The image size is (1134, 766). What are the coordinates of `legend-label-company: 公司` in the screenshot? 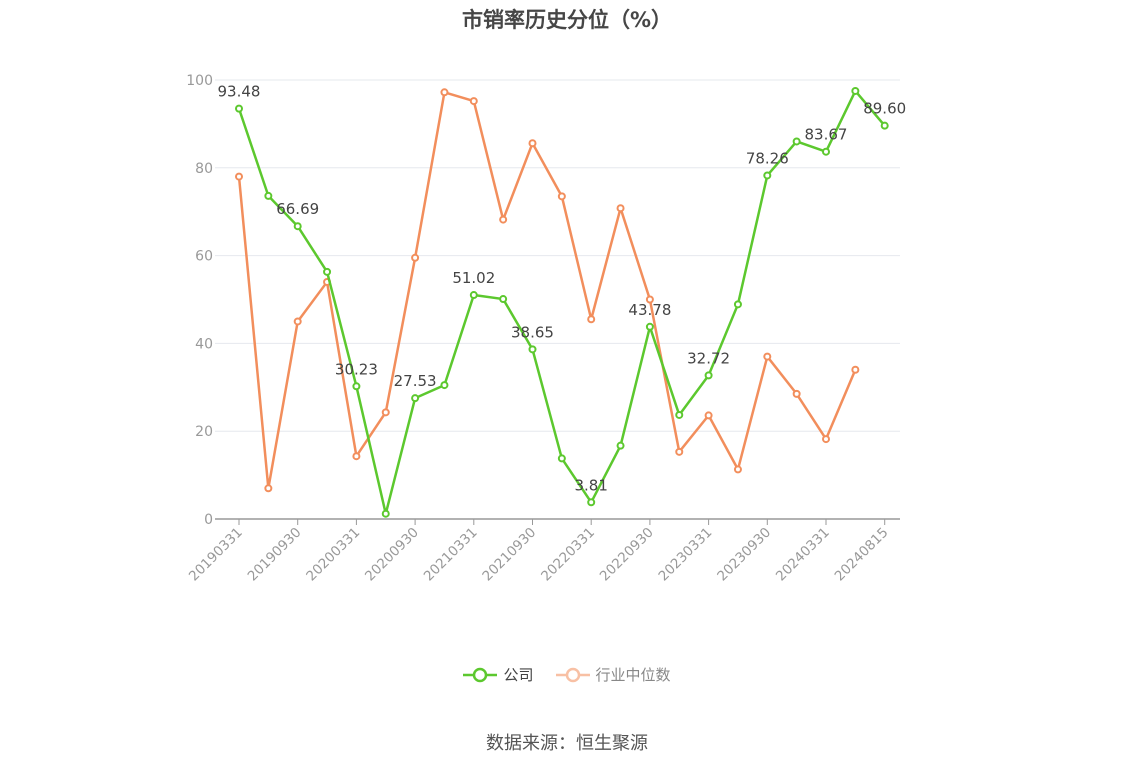 It's located at (518, 675).